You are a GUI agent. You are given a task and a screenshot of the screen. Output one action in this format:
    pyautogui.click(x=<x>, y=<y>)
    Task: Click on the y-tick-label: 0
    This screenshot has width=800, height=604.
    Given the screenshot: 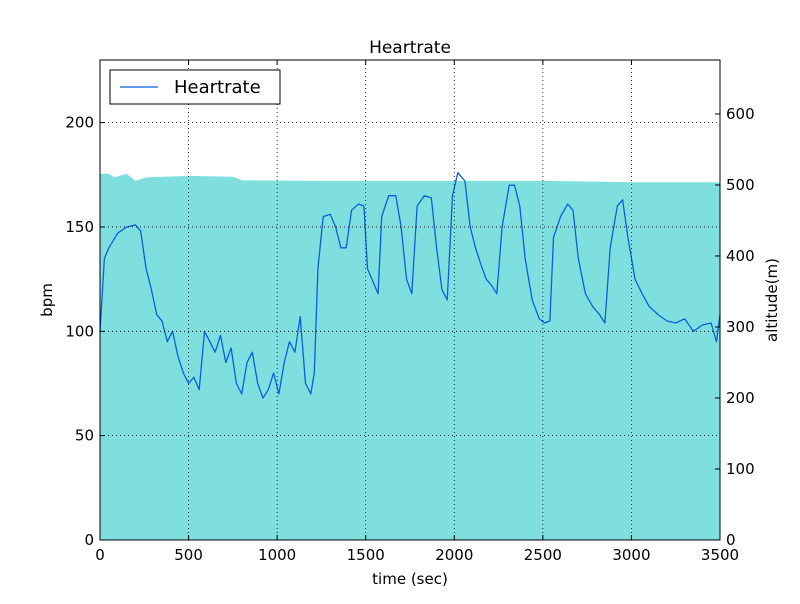 What is the action you would take?
    pyautogui.click(x=89, y=540)
    